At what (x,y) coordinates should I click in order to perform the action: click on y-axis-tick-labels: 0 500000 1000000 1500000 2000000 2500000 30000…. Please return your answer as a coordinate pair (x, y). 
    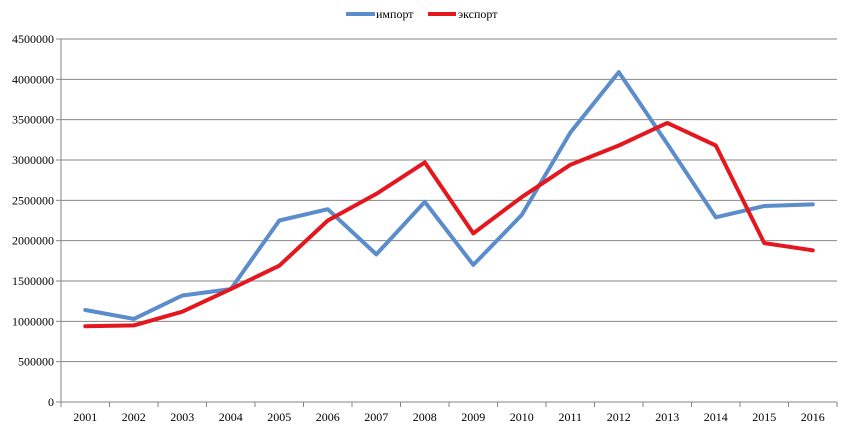
    Looking at the image, I should click on (33, 220).